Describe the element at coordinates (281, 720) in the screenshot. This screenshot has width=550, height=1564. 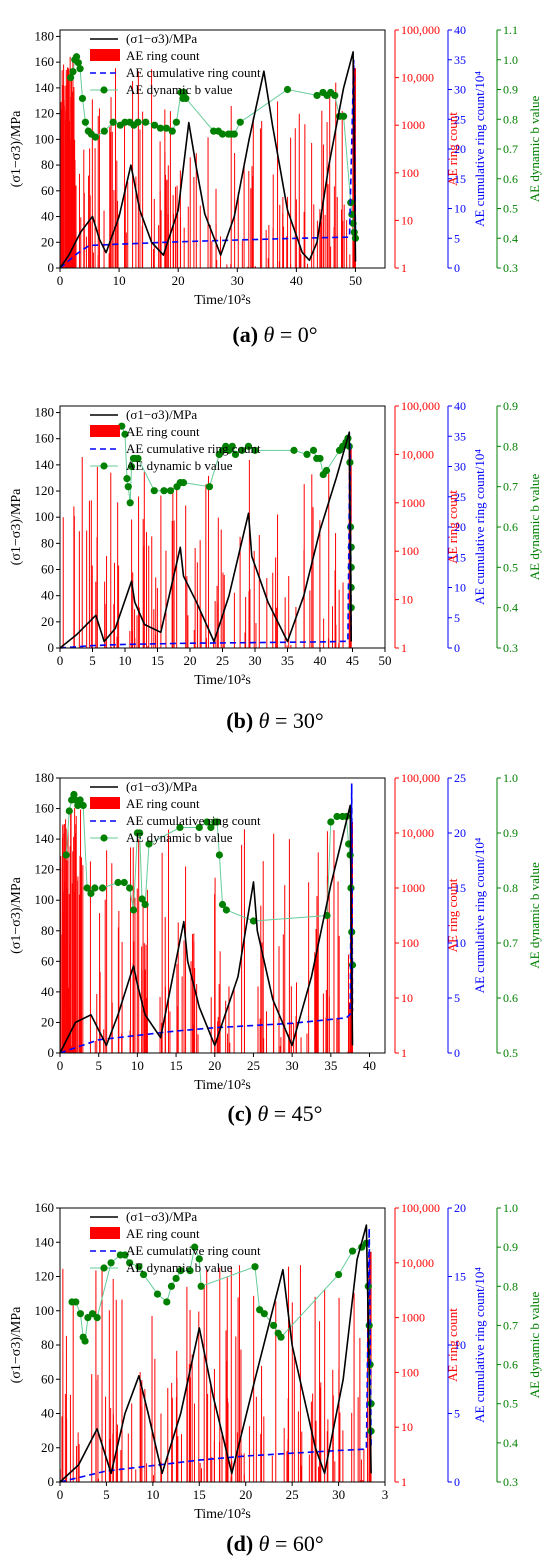
I see `caption-b-eq: =` at that location.